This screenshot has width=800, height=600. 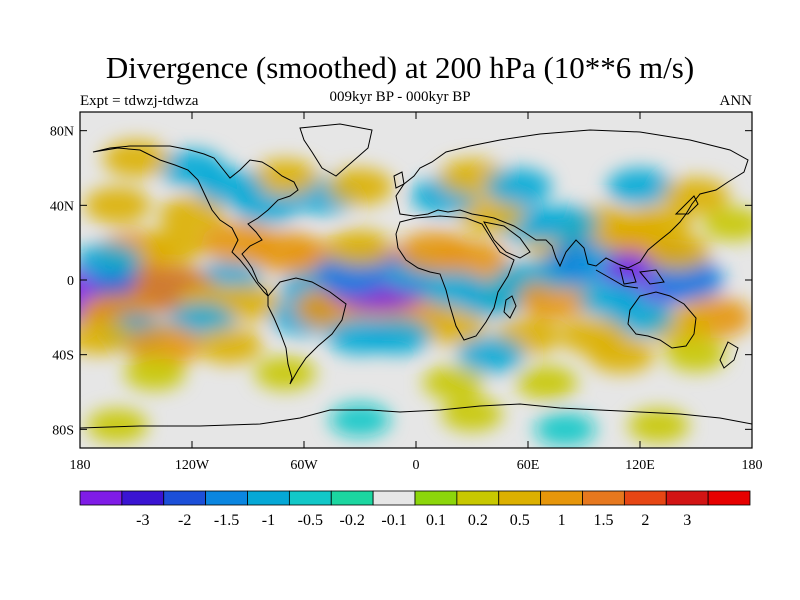 I want to click on colorbar-label-10: 1, so click(x=562, y=520).